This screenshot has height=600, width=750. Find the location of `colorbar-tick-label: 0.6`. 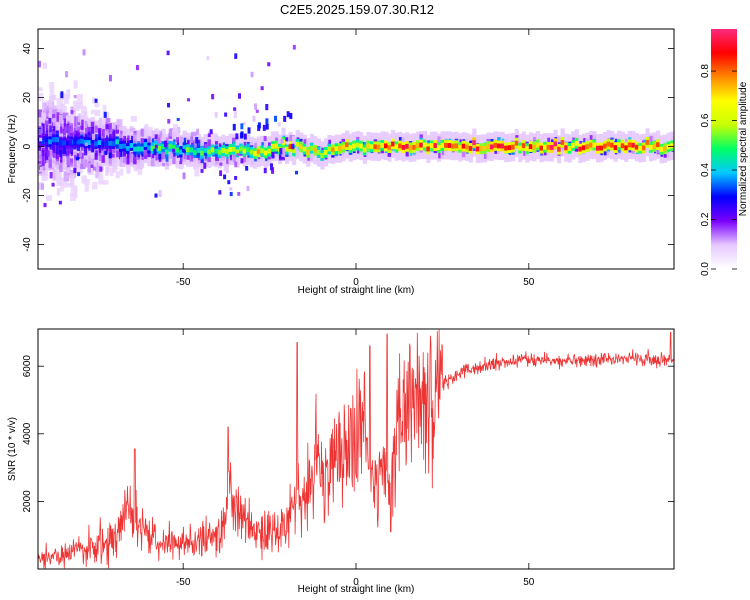

colorbar-tick-label: 0.6 is located at coordinates (705, 120).